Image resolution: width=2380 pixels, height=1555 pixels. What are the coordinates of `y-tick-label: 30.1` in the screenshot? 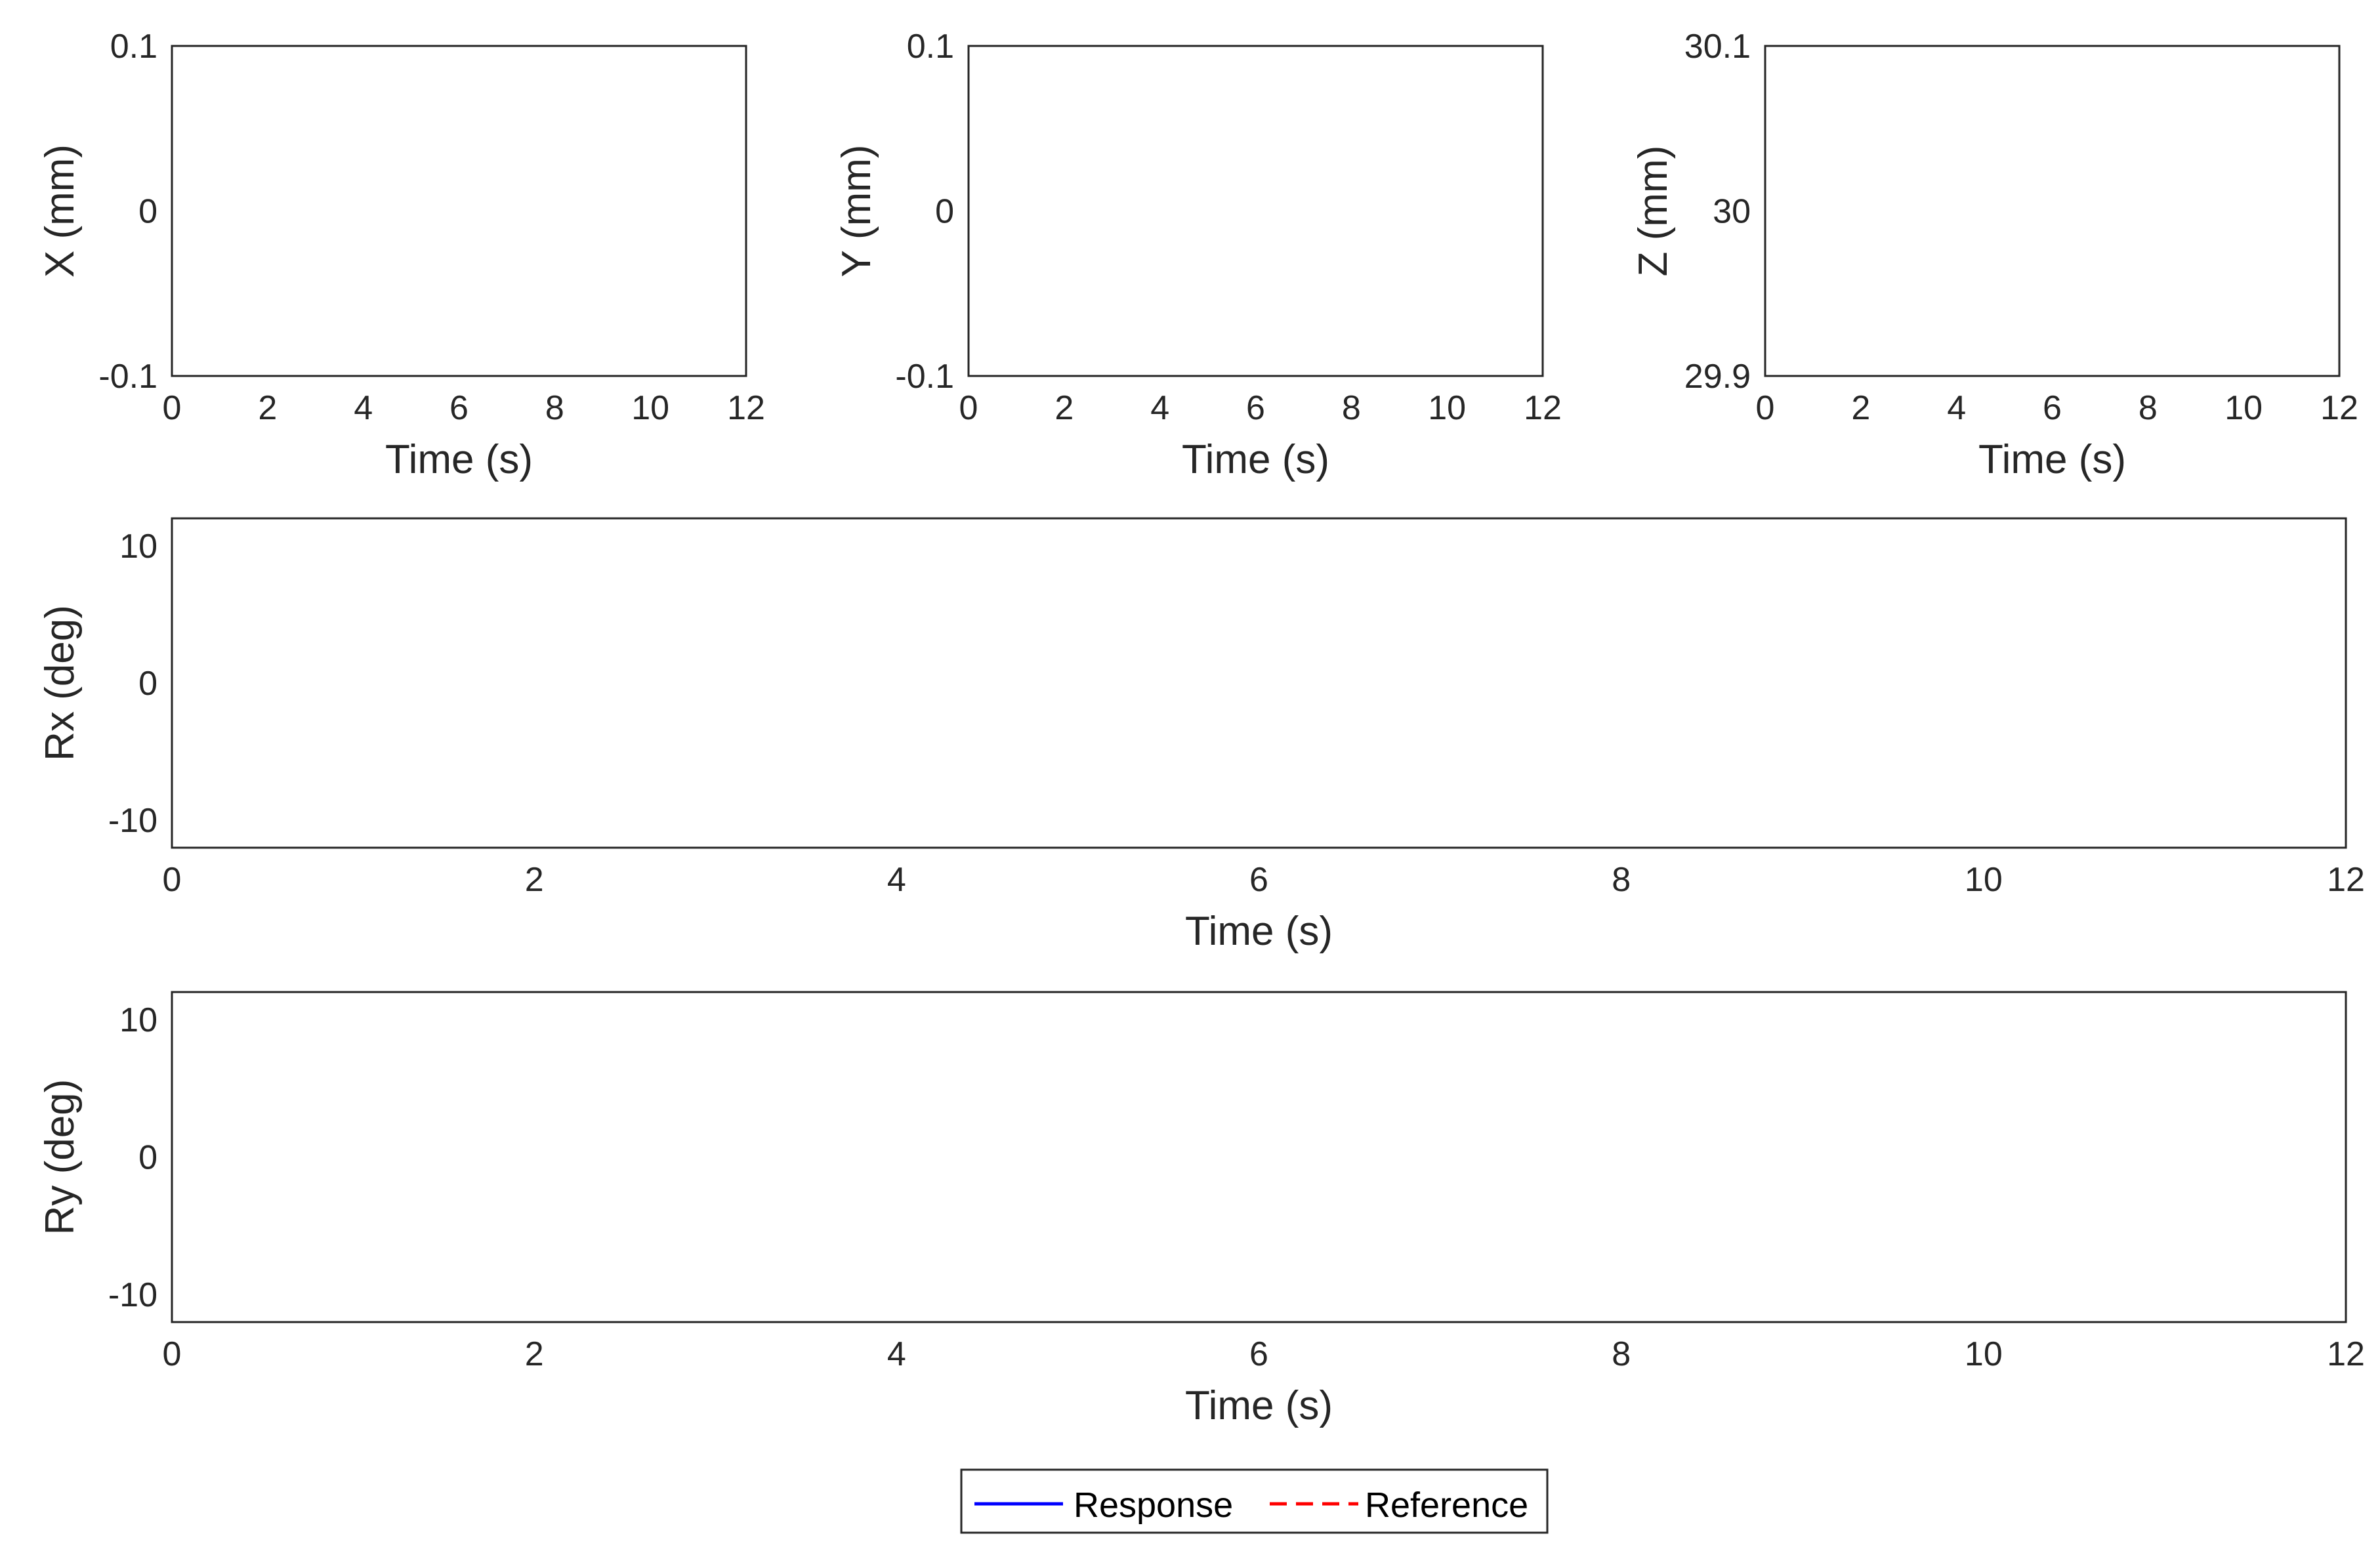 It's located at (1717, 47).